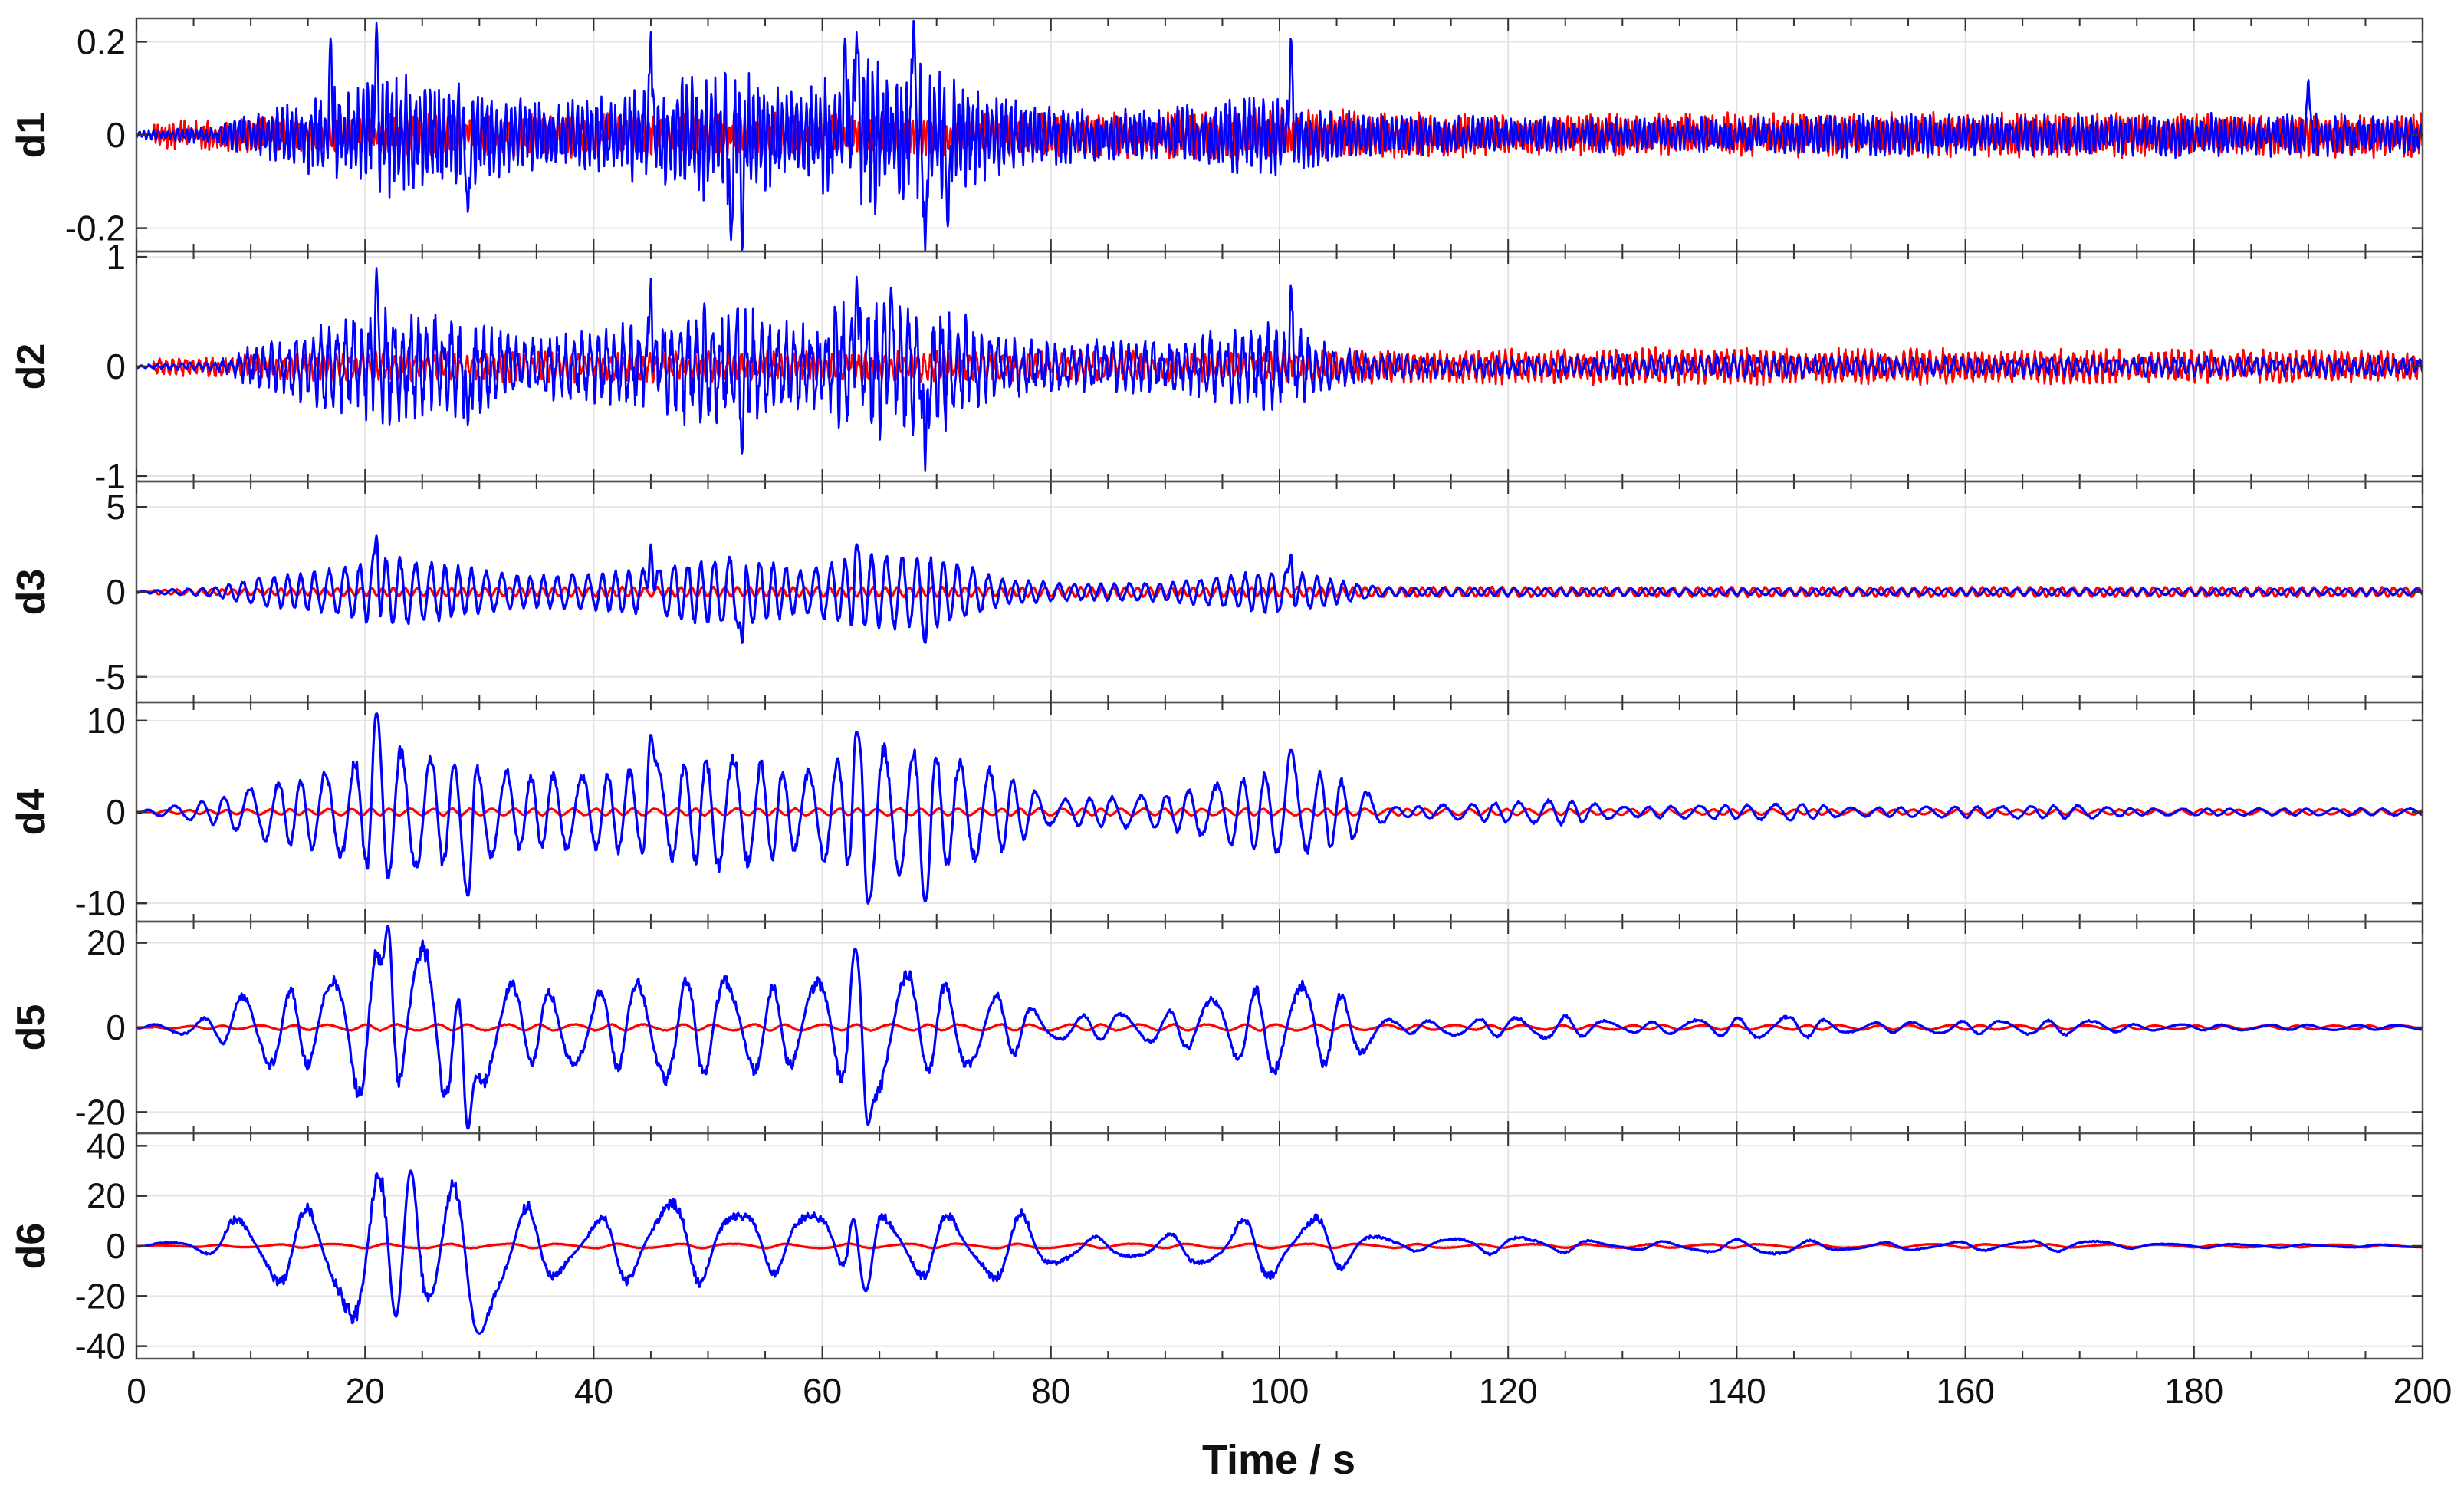 Image resolution: width=2464 pixels, height=1489 pixels. Describe the element at coordinates (2423, 1391) in the screenshot. I see `x-tick-label: 200` at that location.